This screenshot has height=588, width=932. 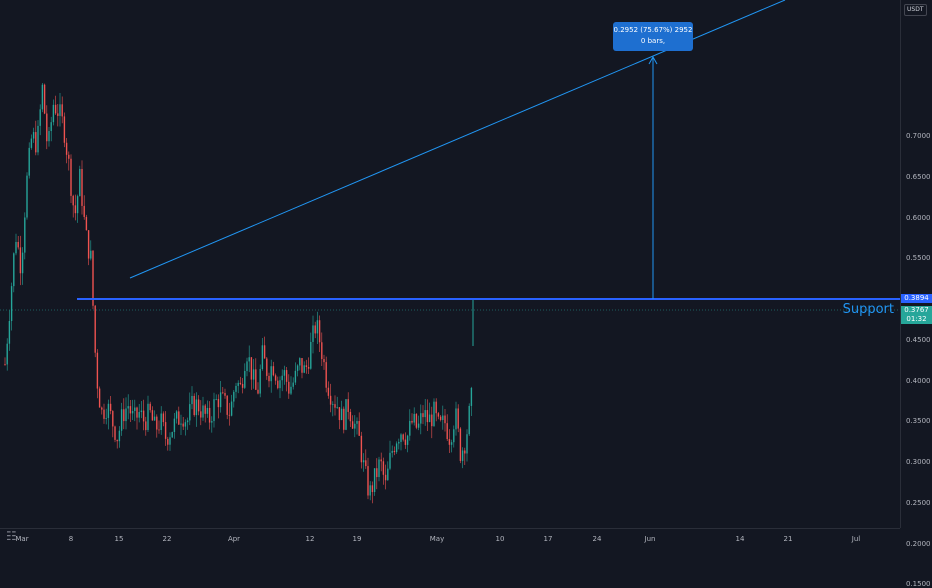 What do you see at coordinates (918, 176) in the screenshot?
I see `price-tick-label: 0.6500` at bounding box center [918, 176].